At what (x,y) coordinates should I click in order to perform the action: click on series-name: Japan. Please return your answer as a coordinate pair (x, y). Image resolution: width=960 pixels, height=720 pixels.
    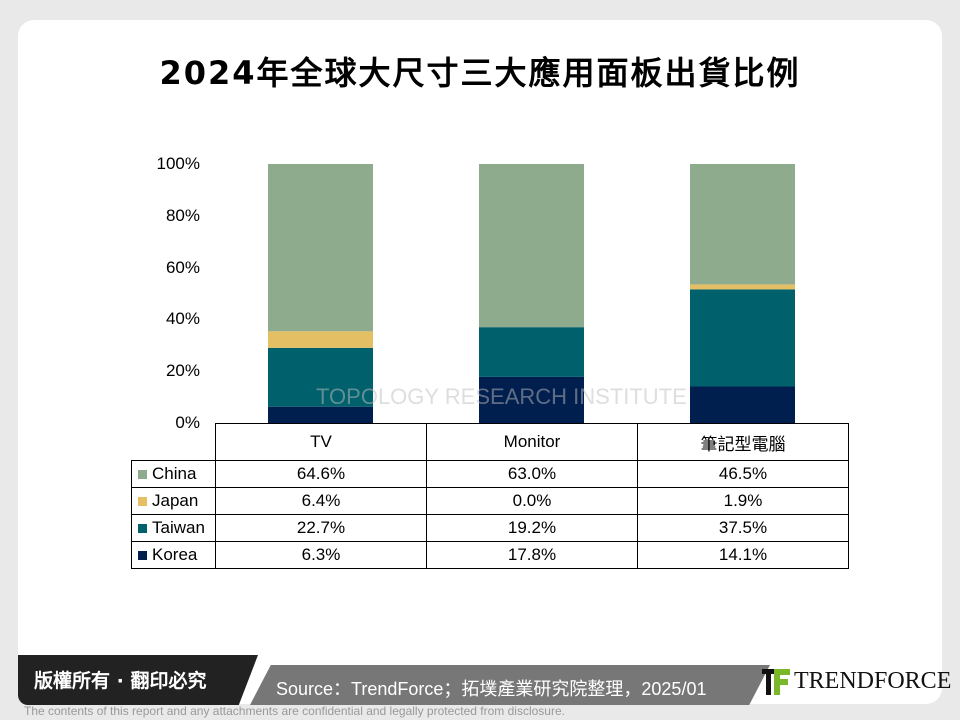
    Looking at the image, I should click on (175, 500).